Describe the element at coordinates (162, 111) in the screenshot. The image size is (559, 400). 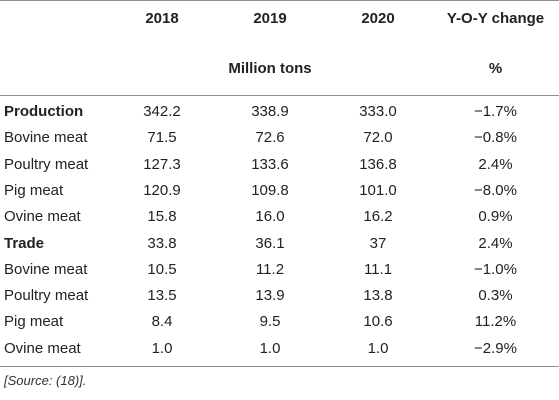
I see `cell-2018: 342.2` at that location.